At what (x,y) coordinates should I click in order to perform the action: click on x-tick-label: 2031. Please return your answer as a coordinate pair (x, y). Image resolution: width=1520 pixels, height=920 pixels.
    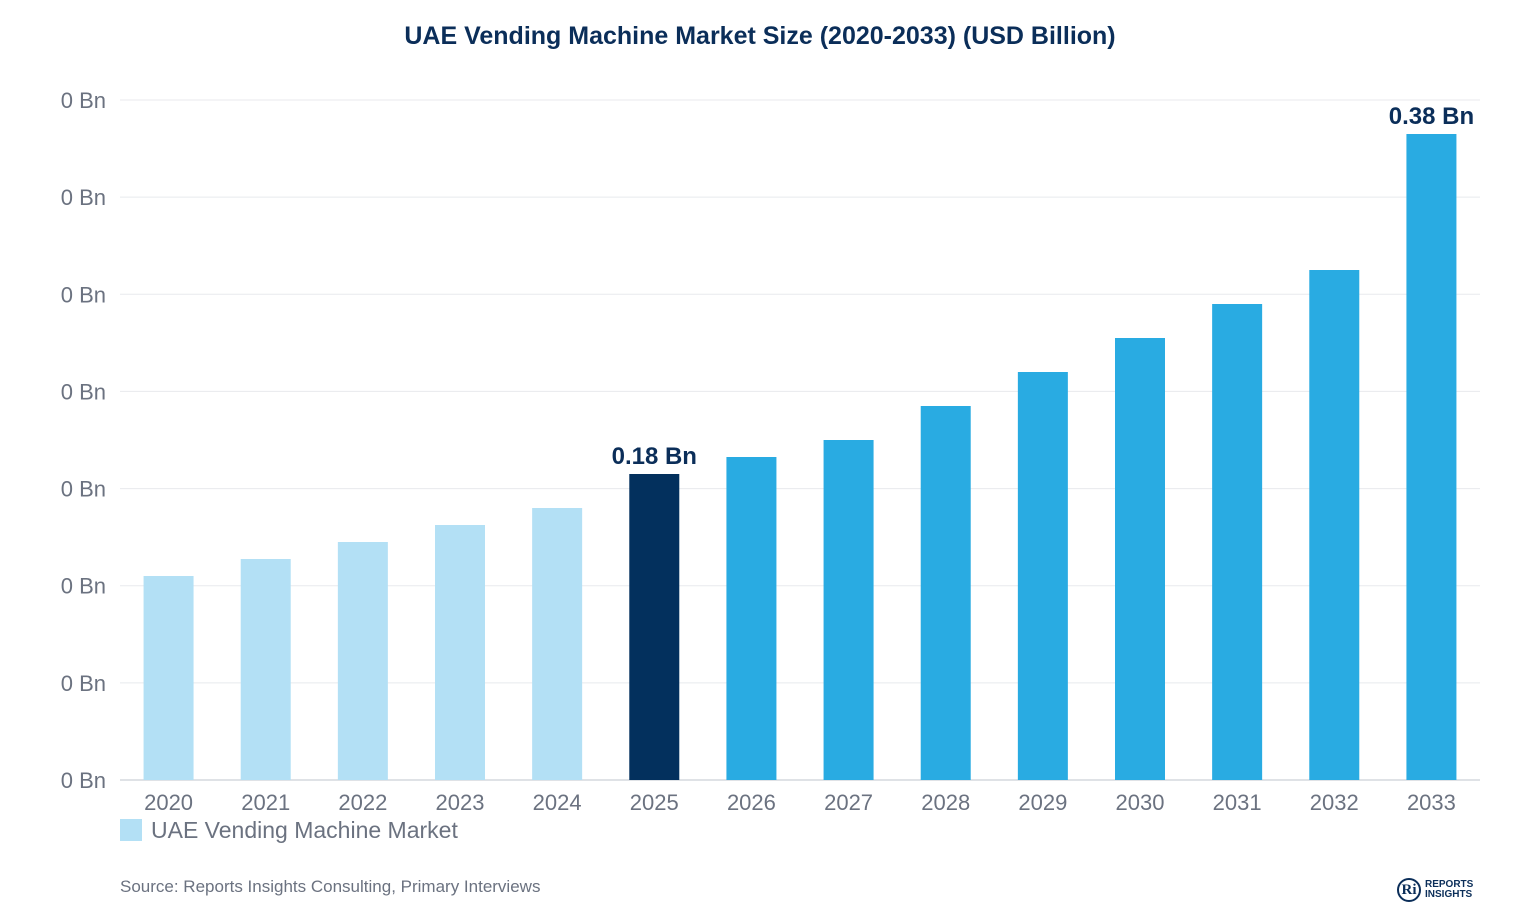
    Looking at the image, I should click on (1237, 802).